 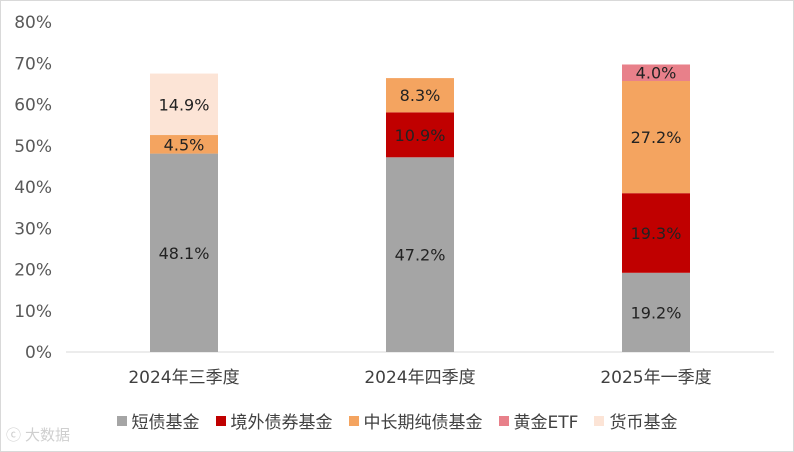 I want to click on data-label: 19.2%, so click(x=656, y=312).